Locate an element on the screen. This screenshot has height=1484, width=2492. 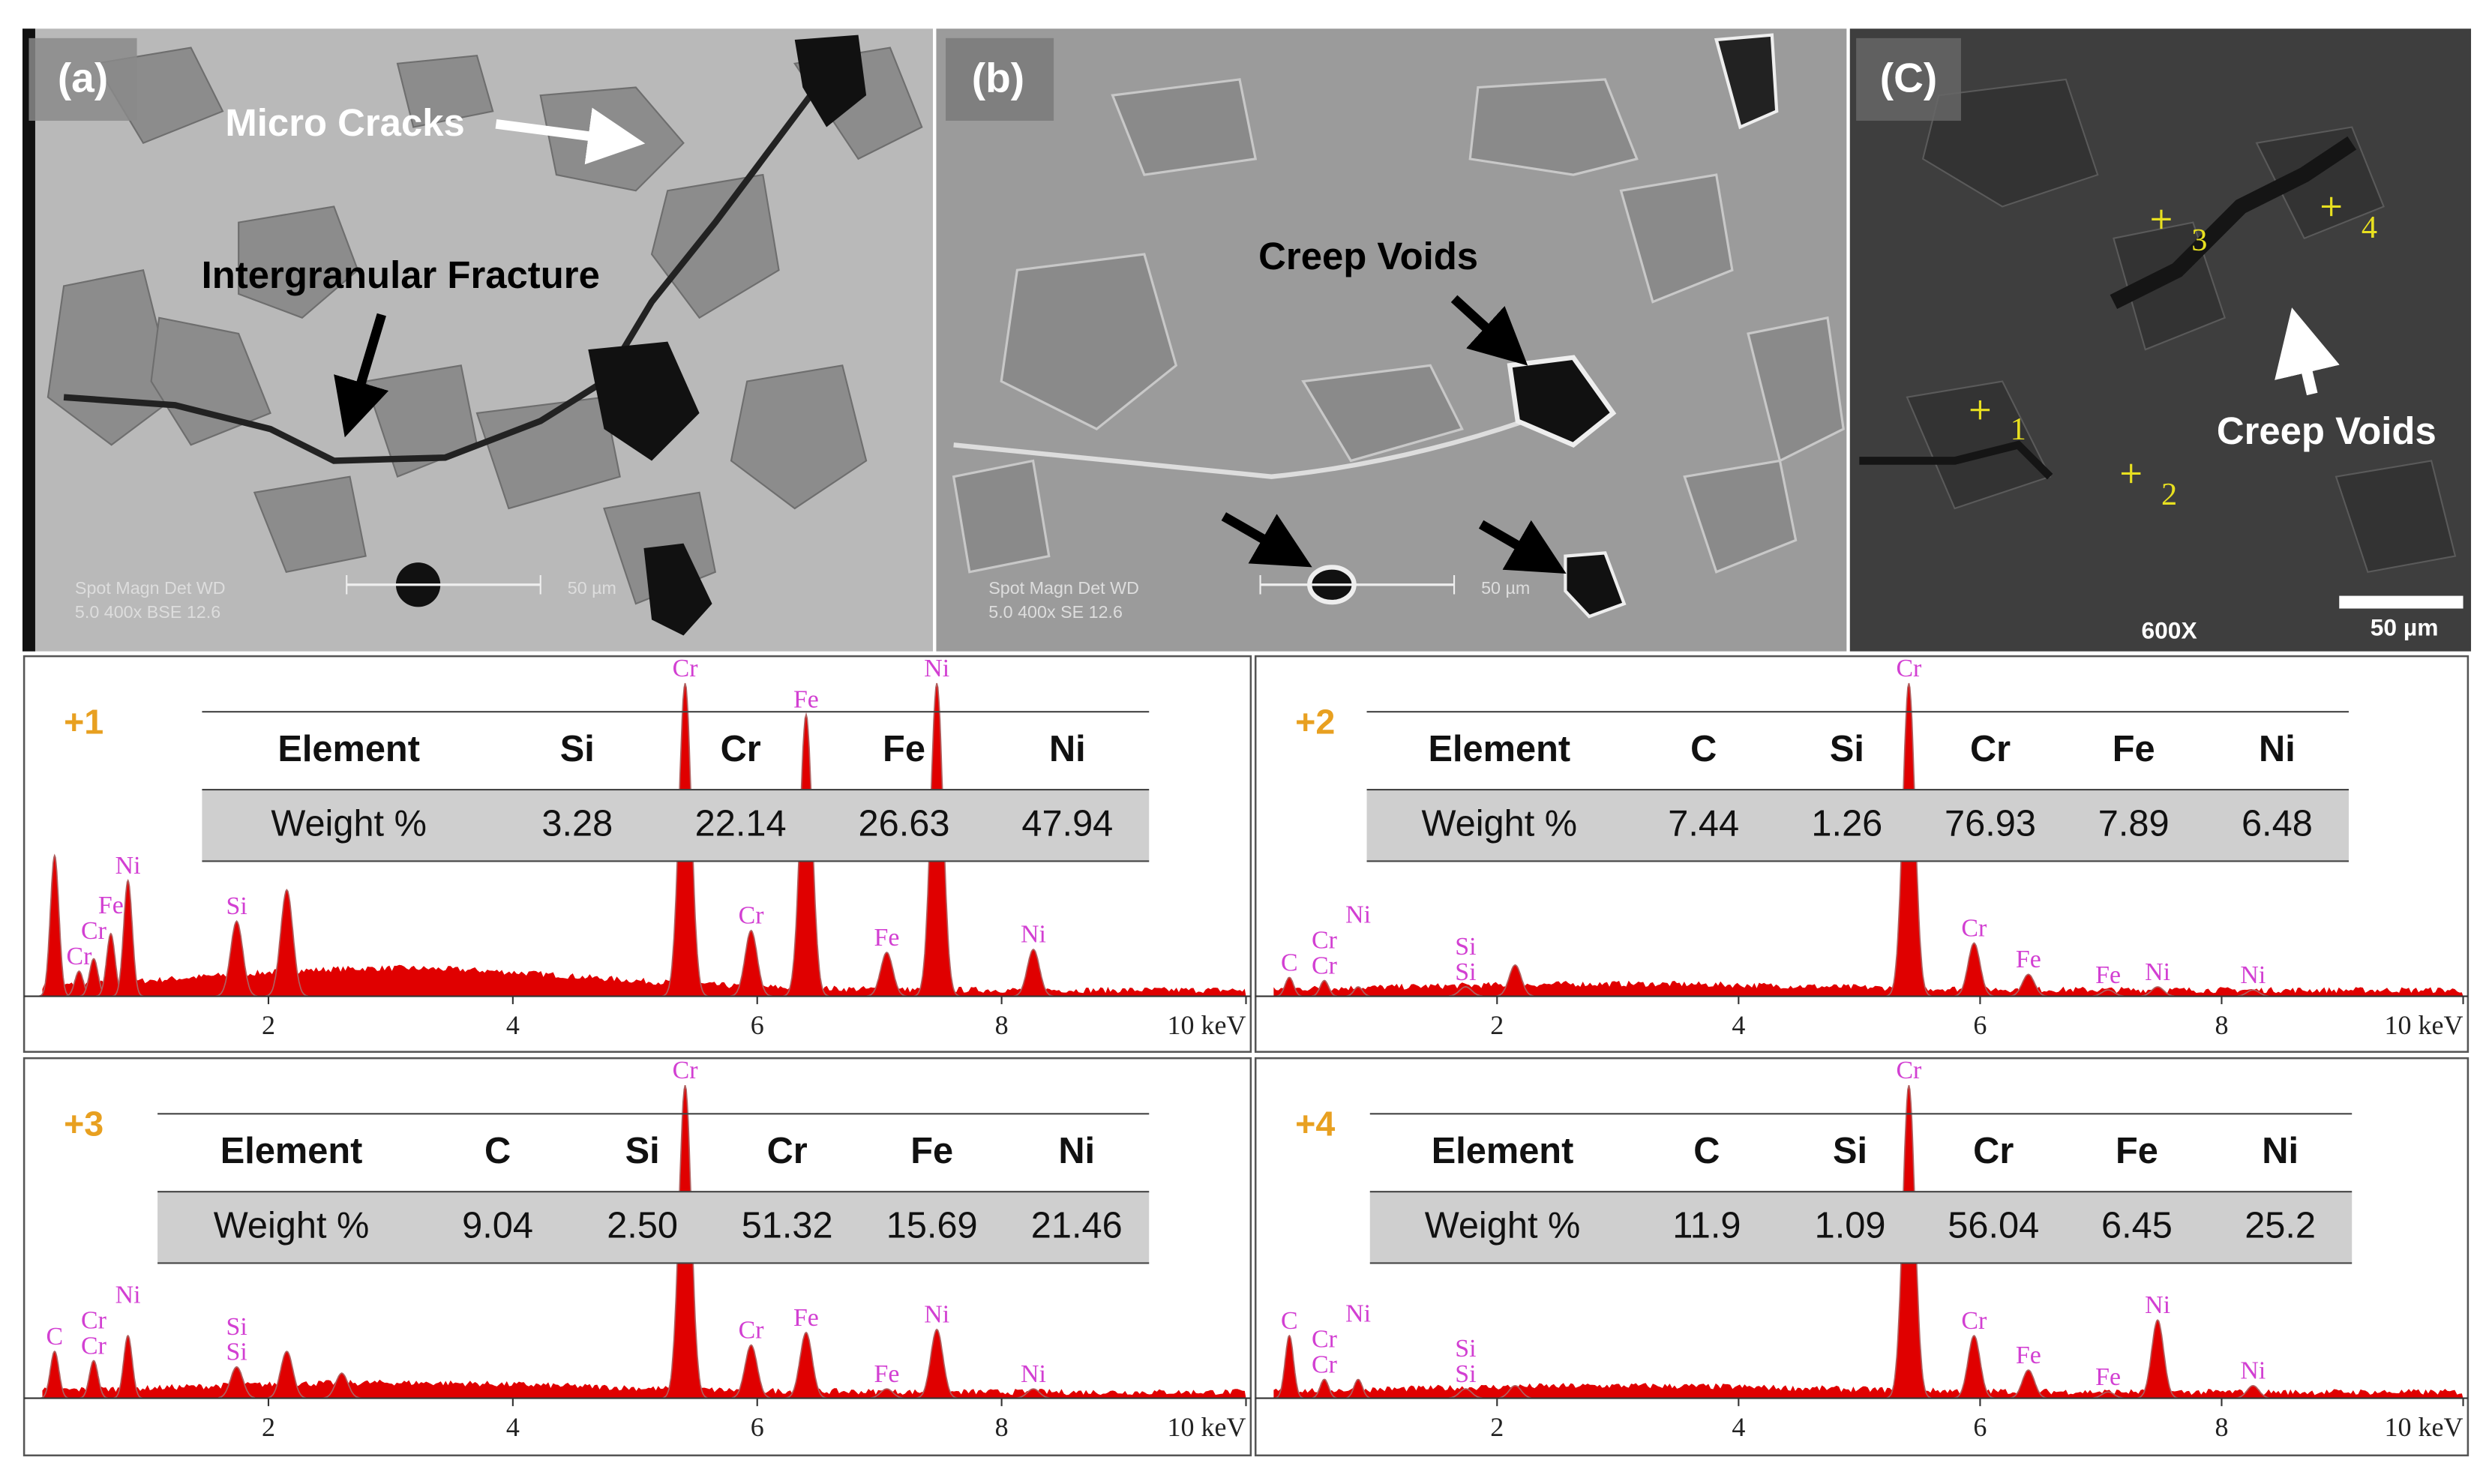
table-cell: 7.89 is located at coordinates (2134, 824).